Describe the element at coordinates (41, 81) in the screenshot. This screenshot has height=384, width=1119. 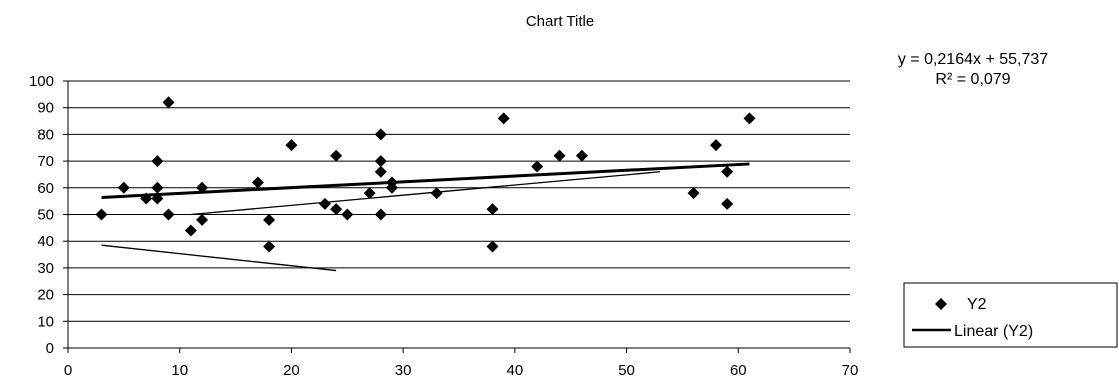
I see `y-tick-label: 100` at that location.